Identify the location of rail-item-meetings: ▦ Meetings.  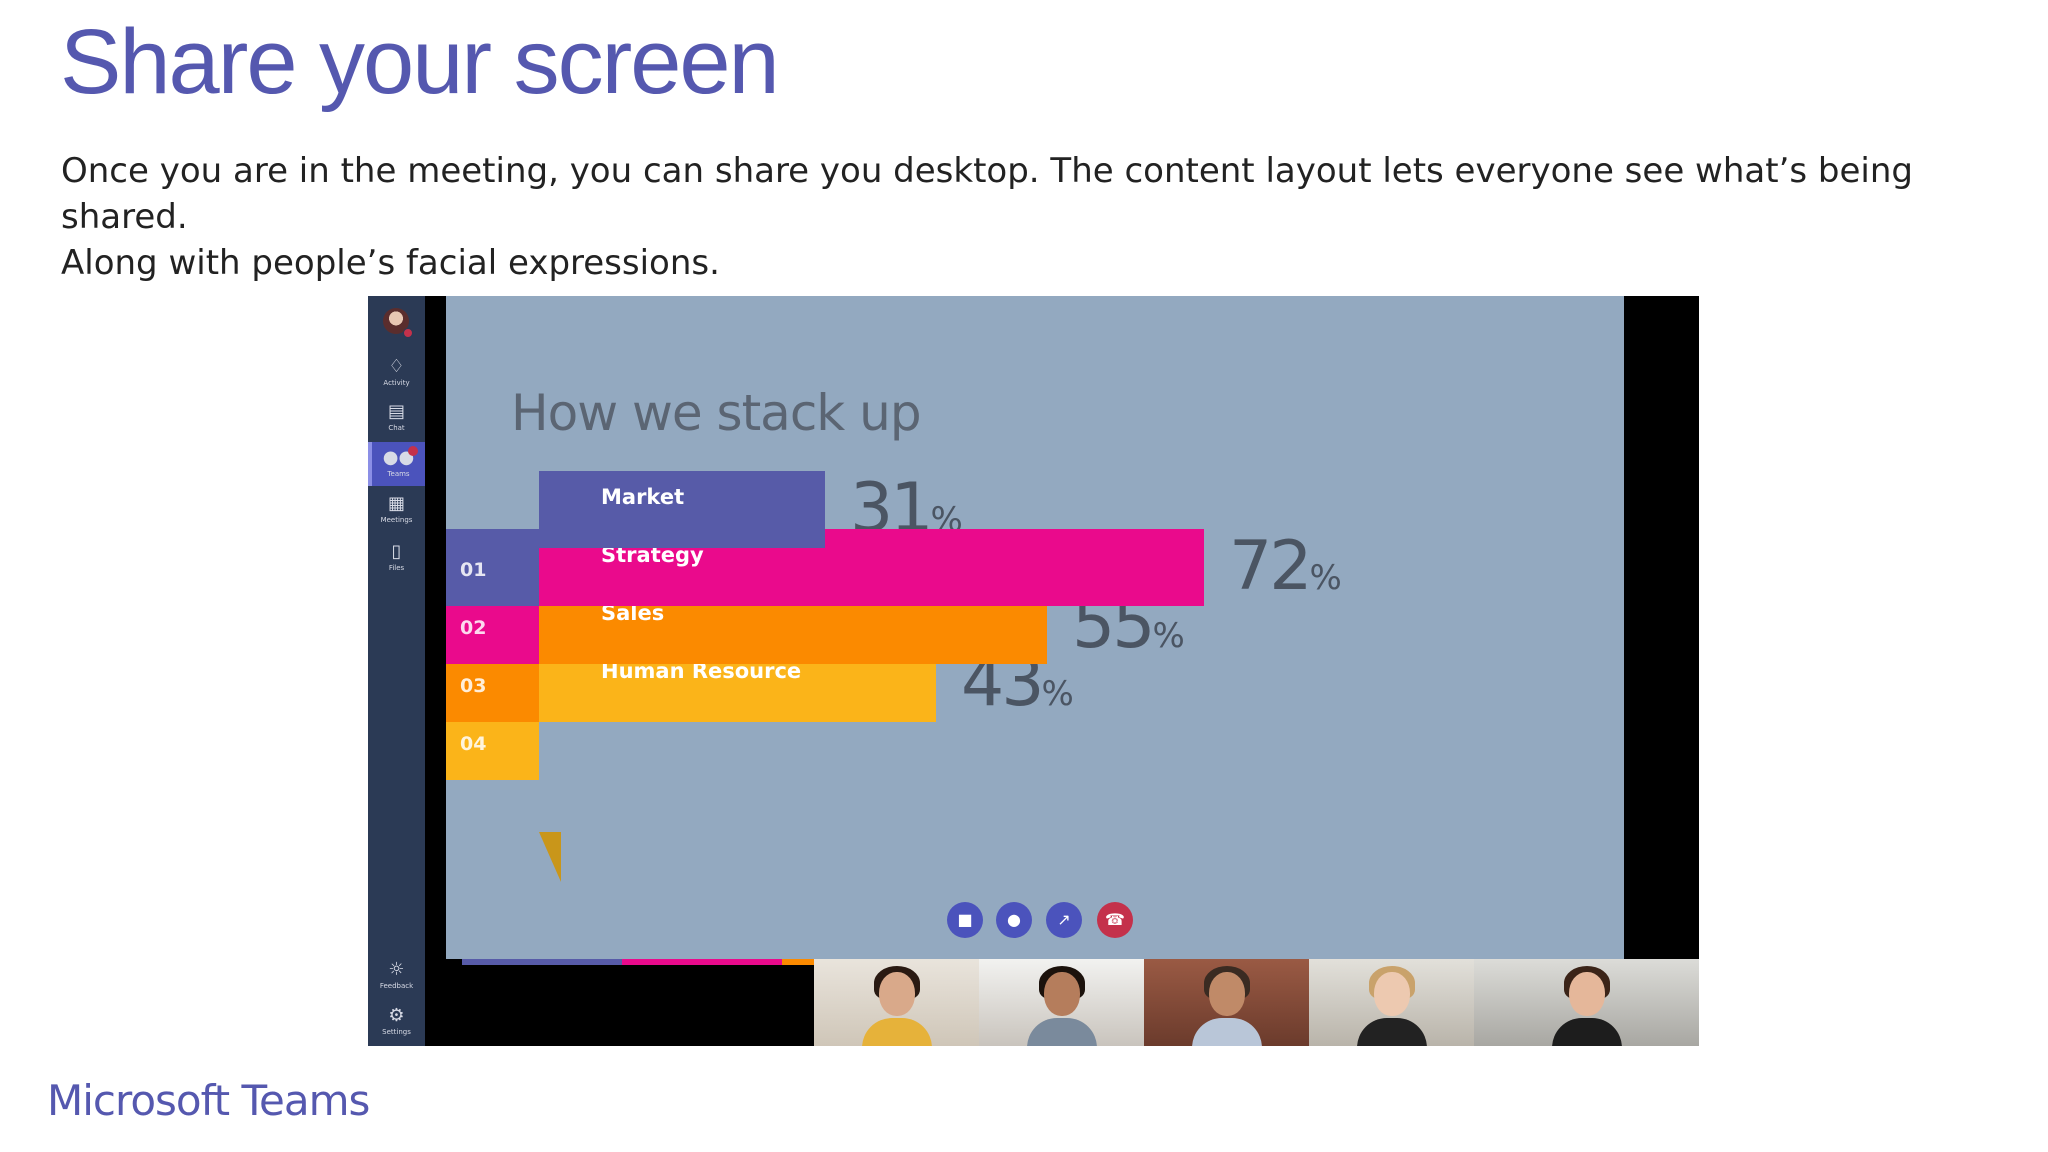
(396, 510).